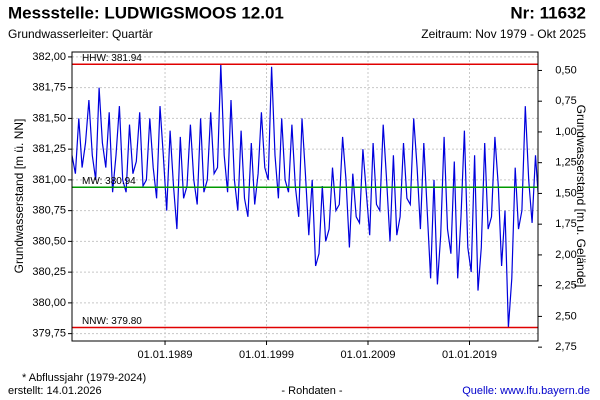  Describe the element at coordinates (565, 193) in the screenshot. I see `y2-tick-label: 1,50` at that location.